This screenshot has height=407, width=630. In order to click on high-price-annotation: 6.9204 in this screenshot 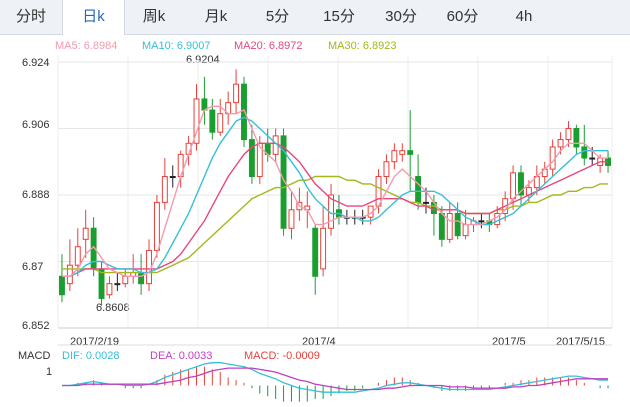, I will do `click(203, 60)`.